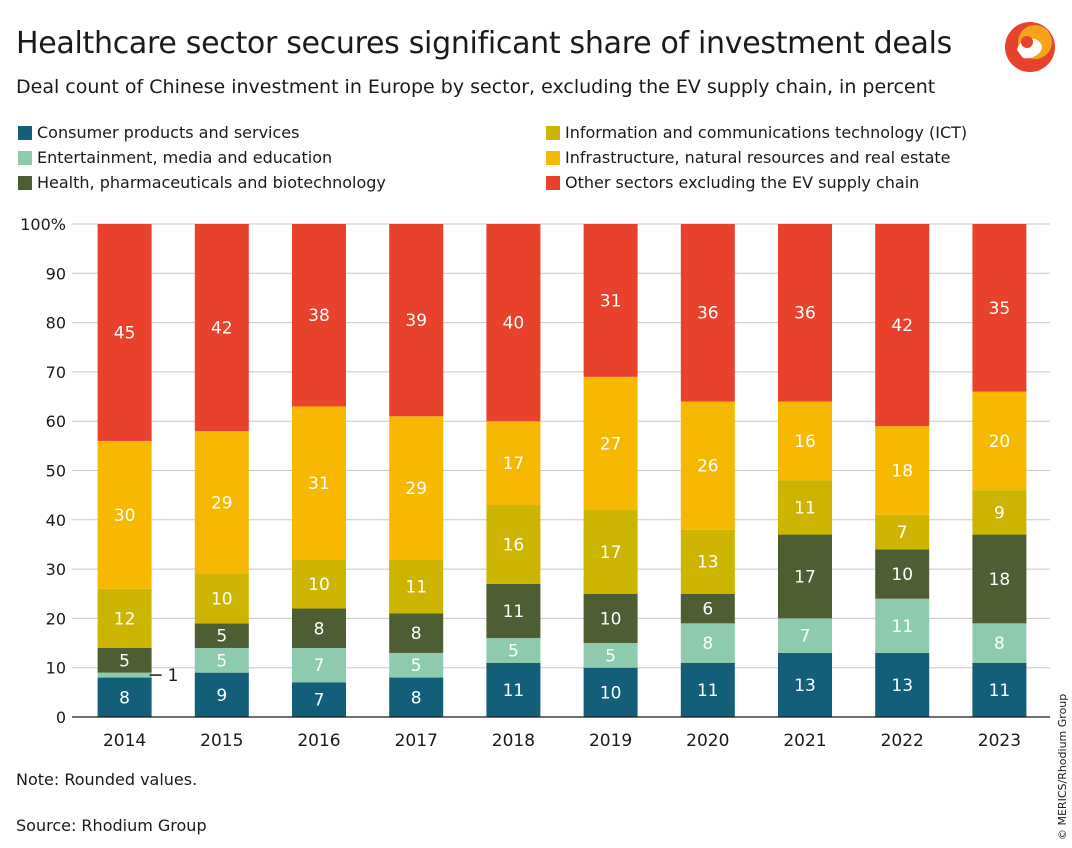 The image size is (1072, 848). Describe the element at coordinates (805, 314) in the screenshot. I see `data-label: 36` at that location.